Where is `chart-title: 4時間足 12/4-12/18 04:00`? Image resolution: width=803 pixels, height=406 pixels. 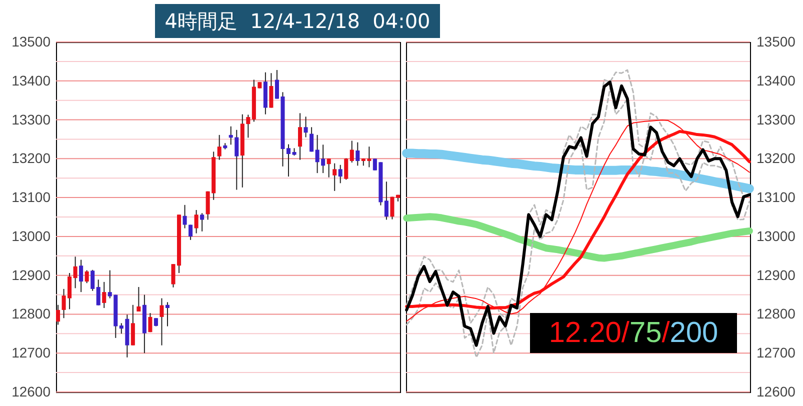
chart-title: 4時間足 12/4-12/18 04:00 is located at coordinates (297, 21).